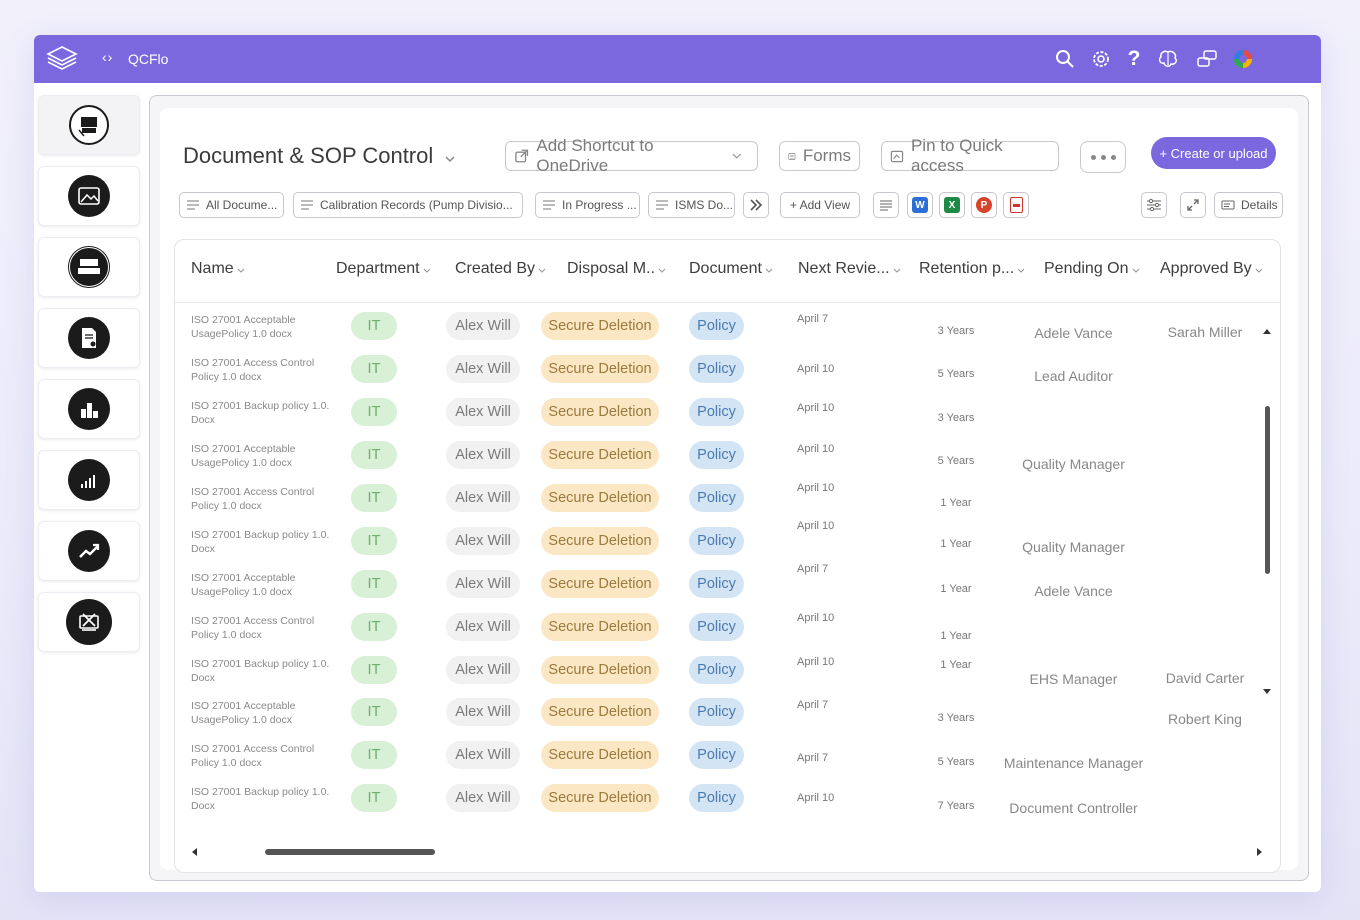 The image size is (1360, 920). I want to click on word-export-button: W, so click(920, 205).